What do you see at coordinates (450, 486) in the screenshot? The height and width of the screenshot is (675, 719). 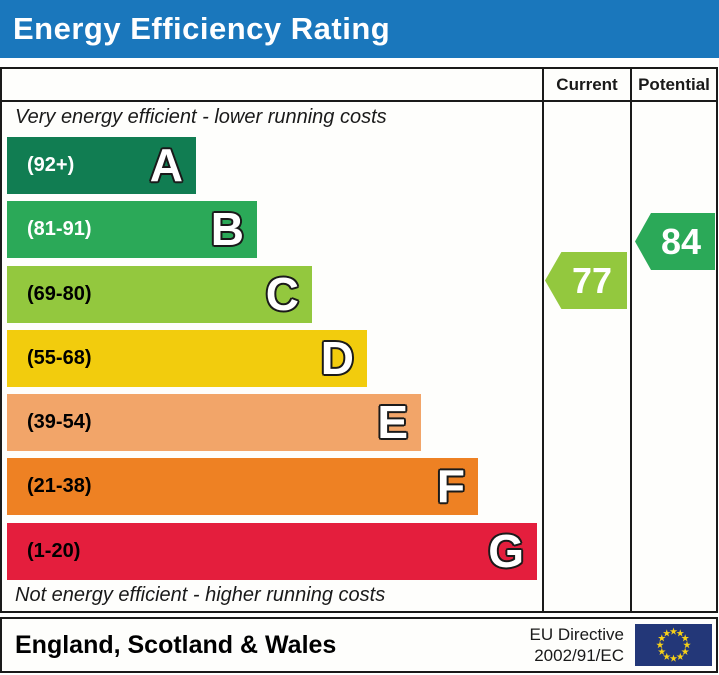 I see `band-f-letter: F` at bounding box center [450, 486].